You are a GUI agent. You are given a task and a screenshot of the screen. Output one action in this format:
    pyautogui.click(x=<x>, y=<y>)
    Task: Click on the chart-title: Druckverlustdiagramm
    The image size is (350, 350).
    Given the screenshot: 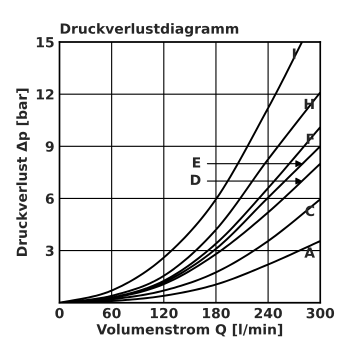 What is the action you would take?
    pyautogui.click(x=149, y=30)
    